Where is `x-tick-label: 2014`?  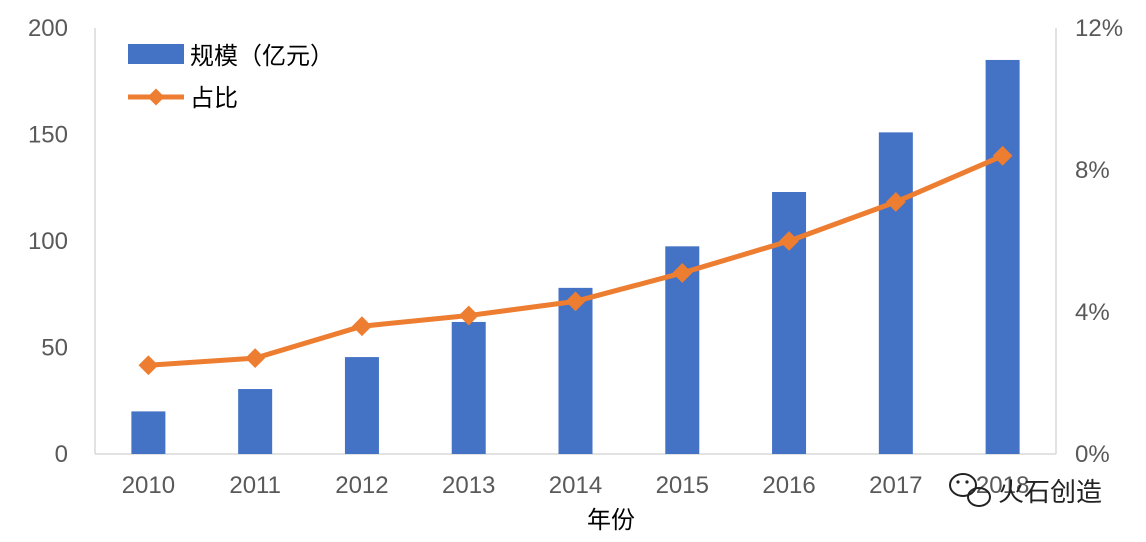
x-tick-label: 2014 is located at coordinates (575, 485).